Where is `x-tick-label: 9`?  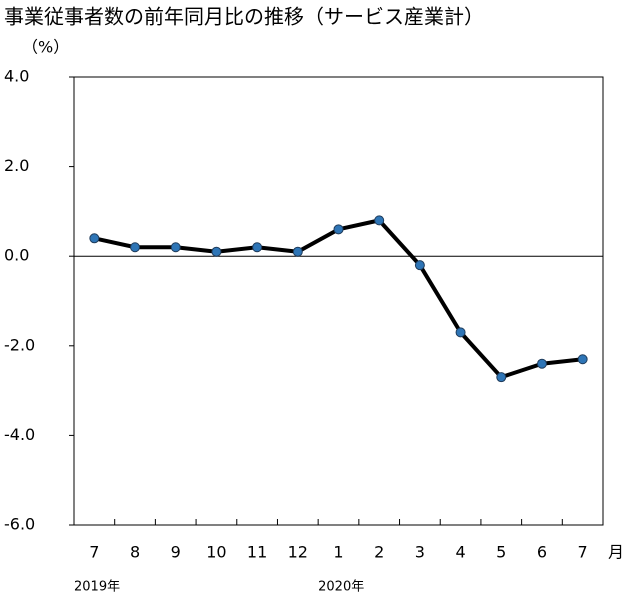
x-tick-label: 9 is located at coordinates (176, 552).